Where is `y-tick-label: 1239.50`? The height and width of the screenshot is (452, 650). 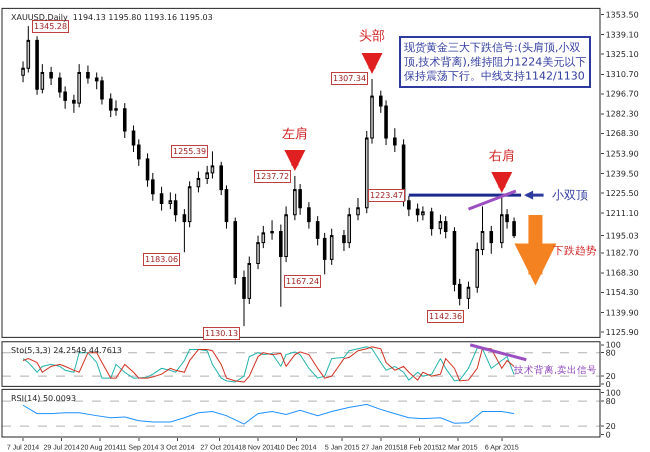
y-tick-label: 1239.50 is located at coordinates (622, 173).